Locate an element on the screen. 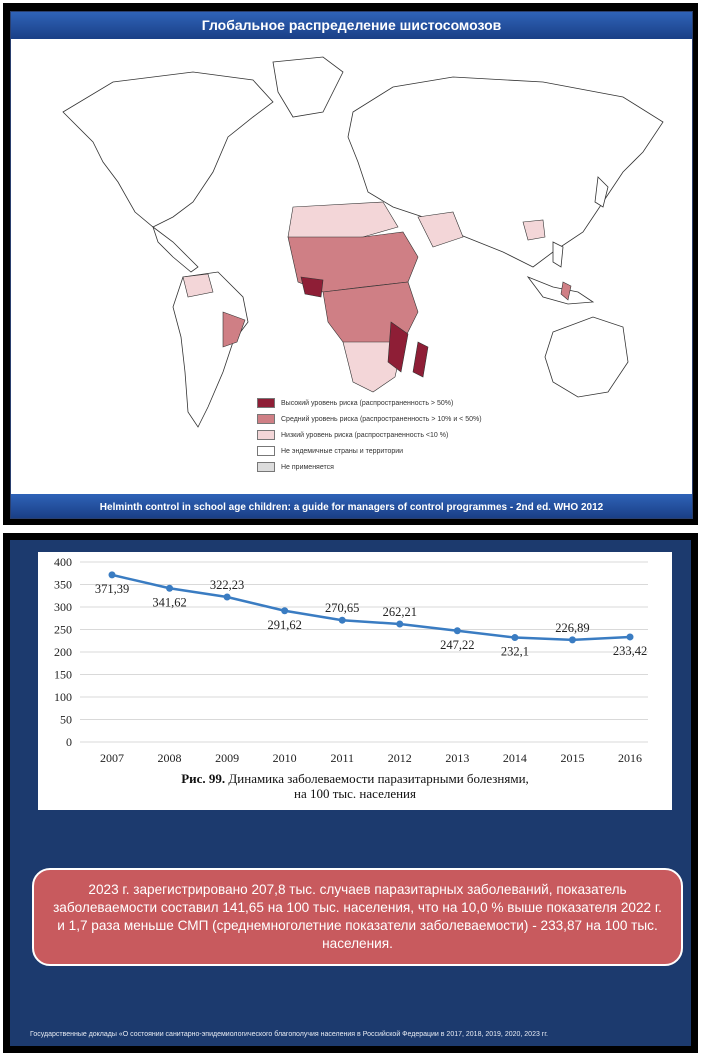 The image size is (701, 1056). x-tick-label: 2009 is located at coordinates (227, 758).